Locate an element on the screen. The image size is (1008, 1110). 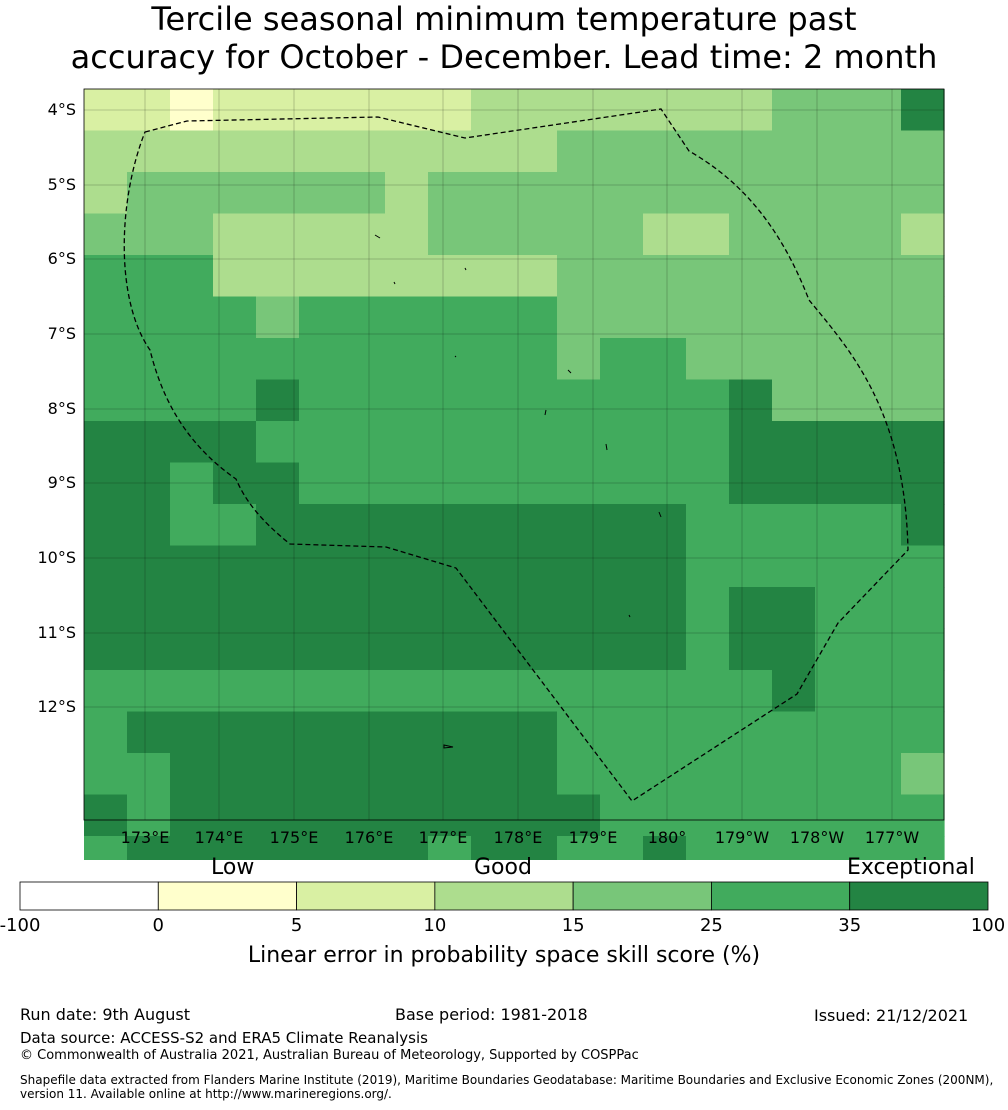
longitude-label: 177°E is located at coordinates (443, 837).